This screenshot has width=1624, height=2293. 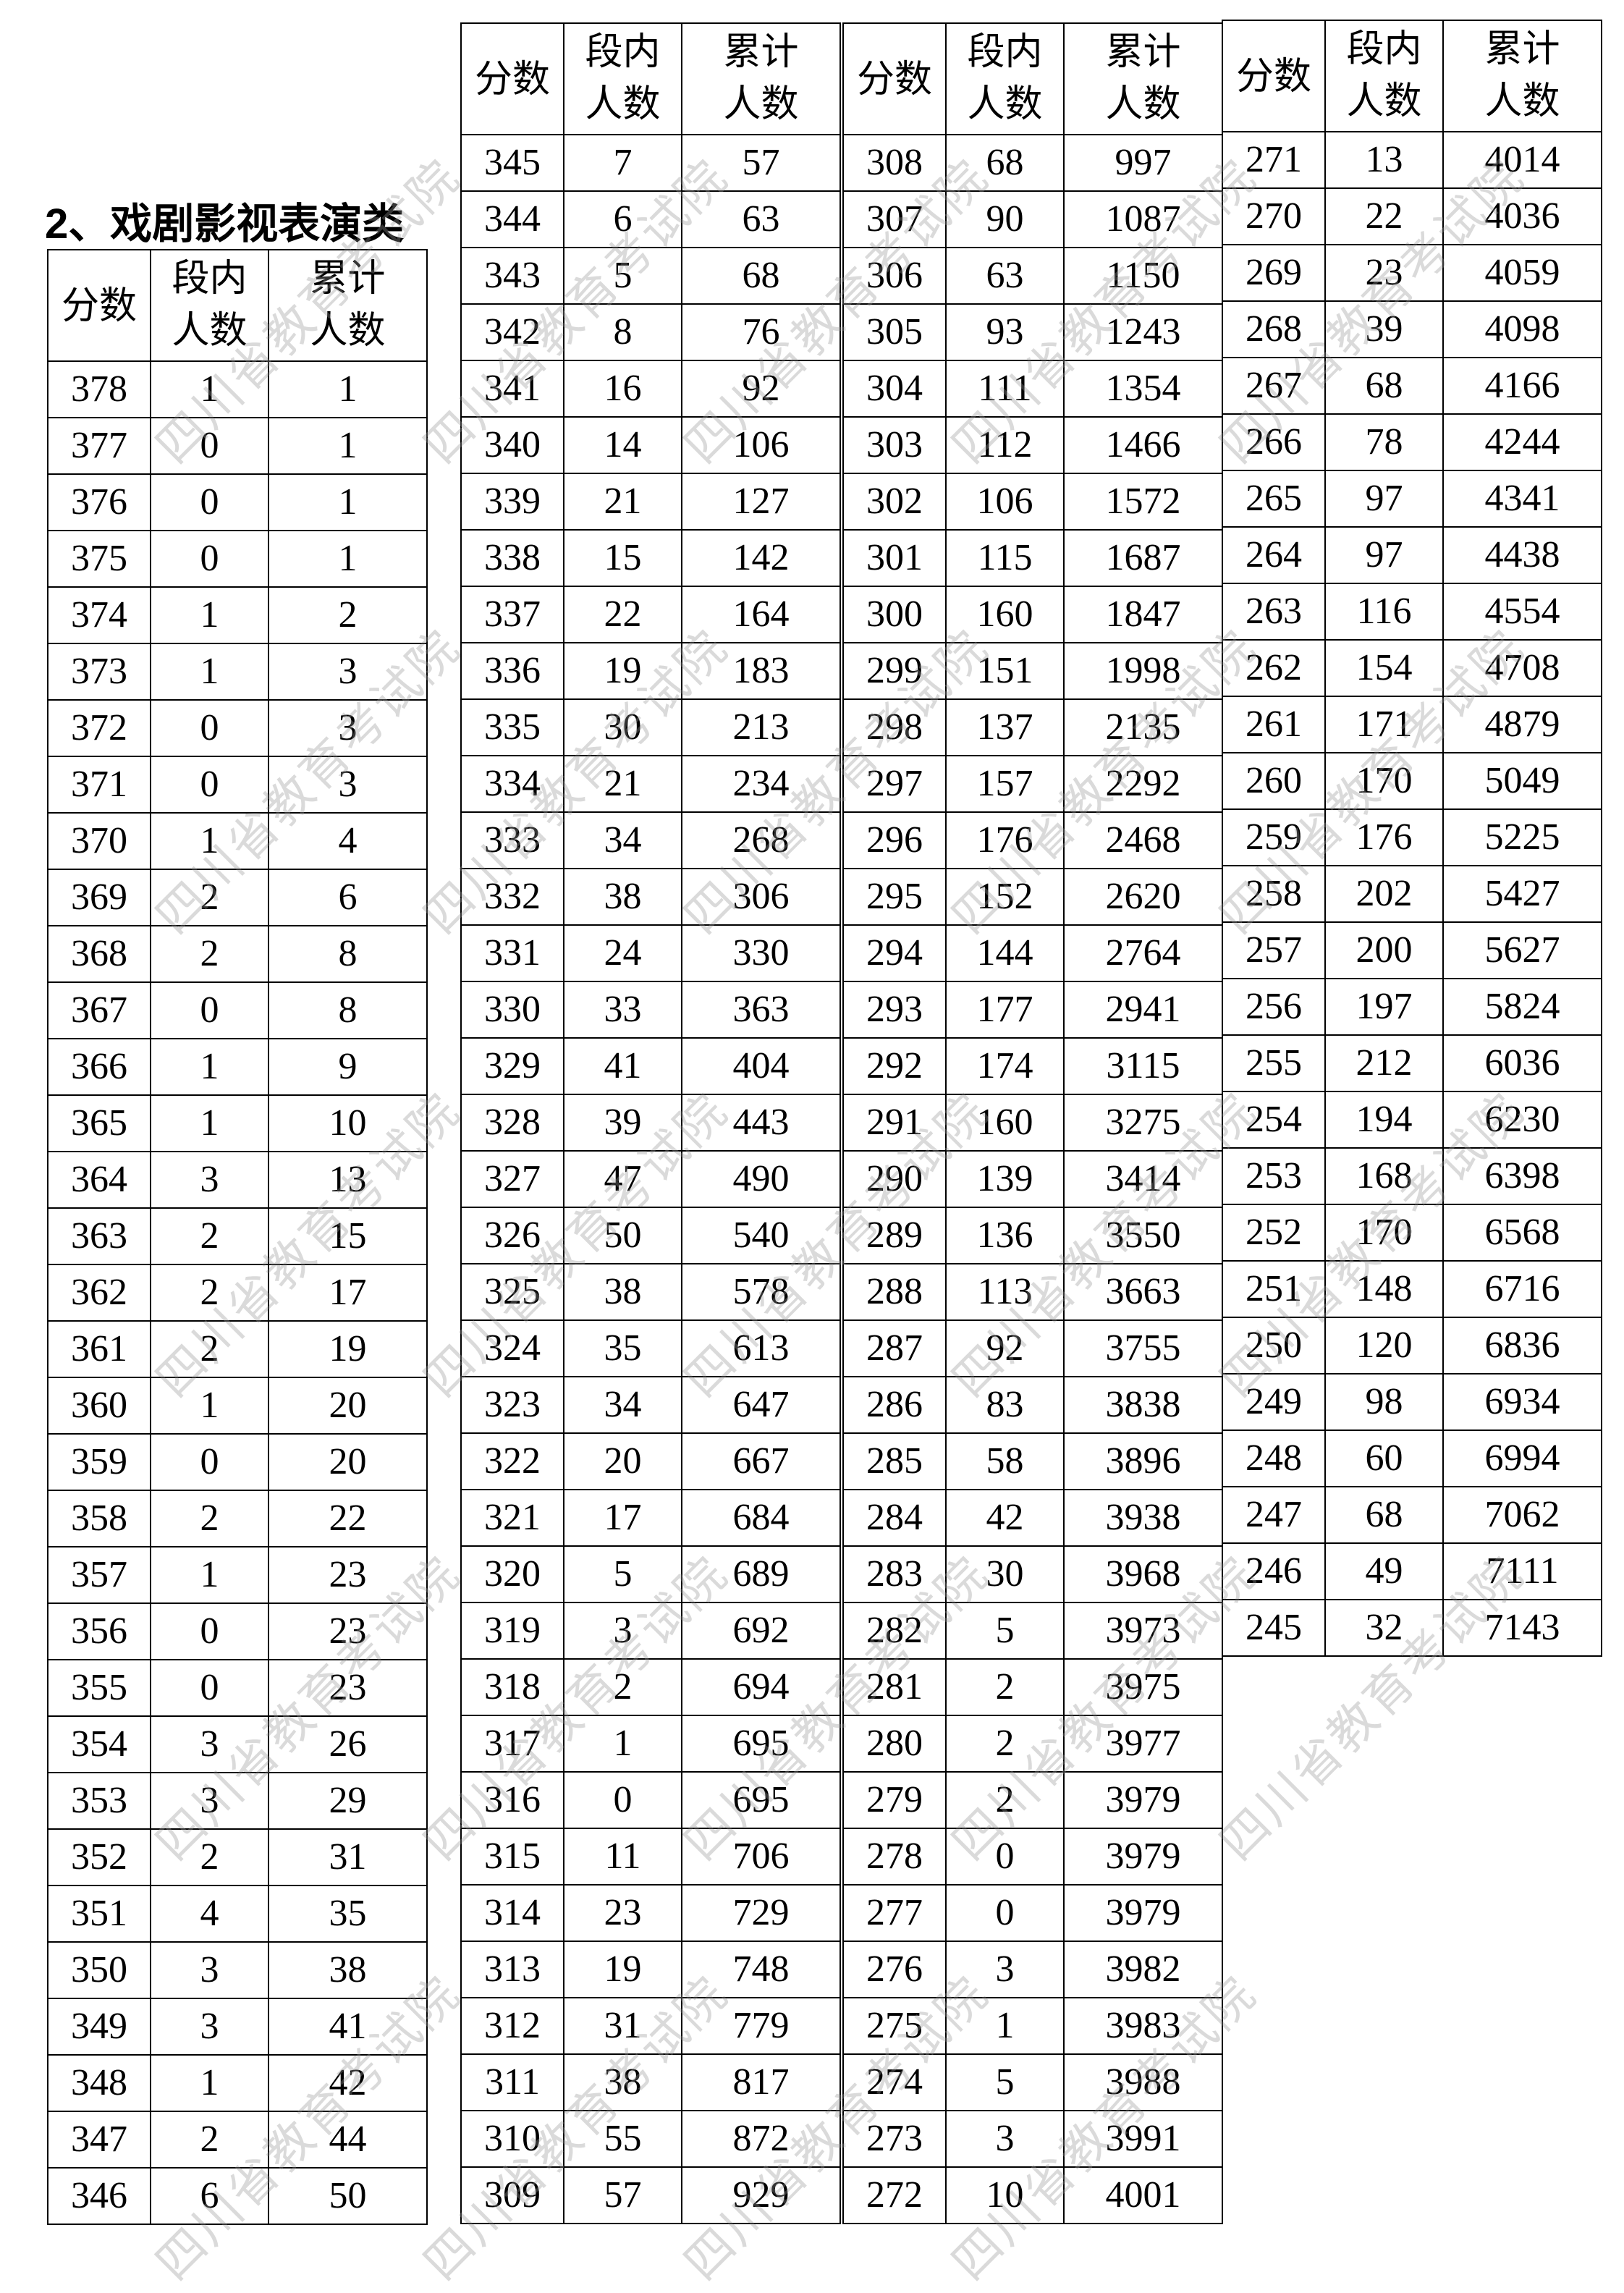 What do you see at coordinates (650, 1857) in the screenshot?
I see `table-row: 315 11 706` at bounding box center [650, 1857].